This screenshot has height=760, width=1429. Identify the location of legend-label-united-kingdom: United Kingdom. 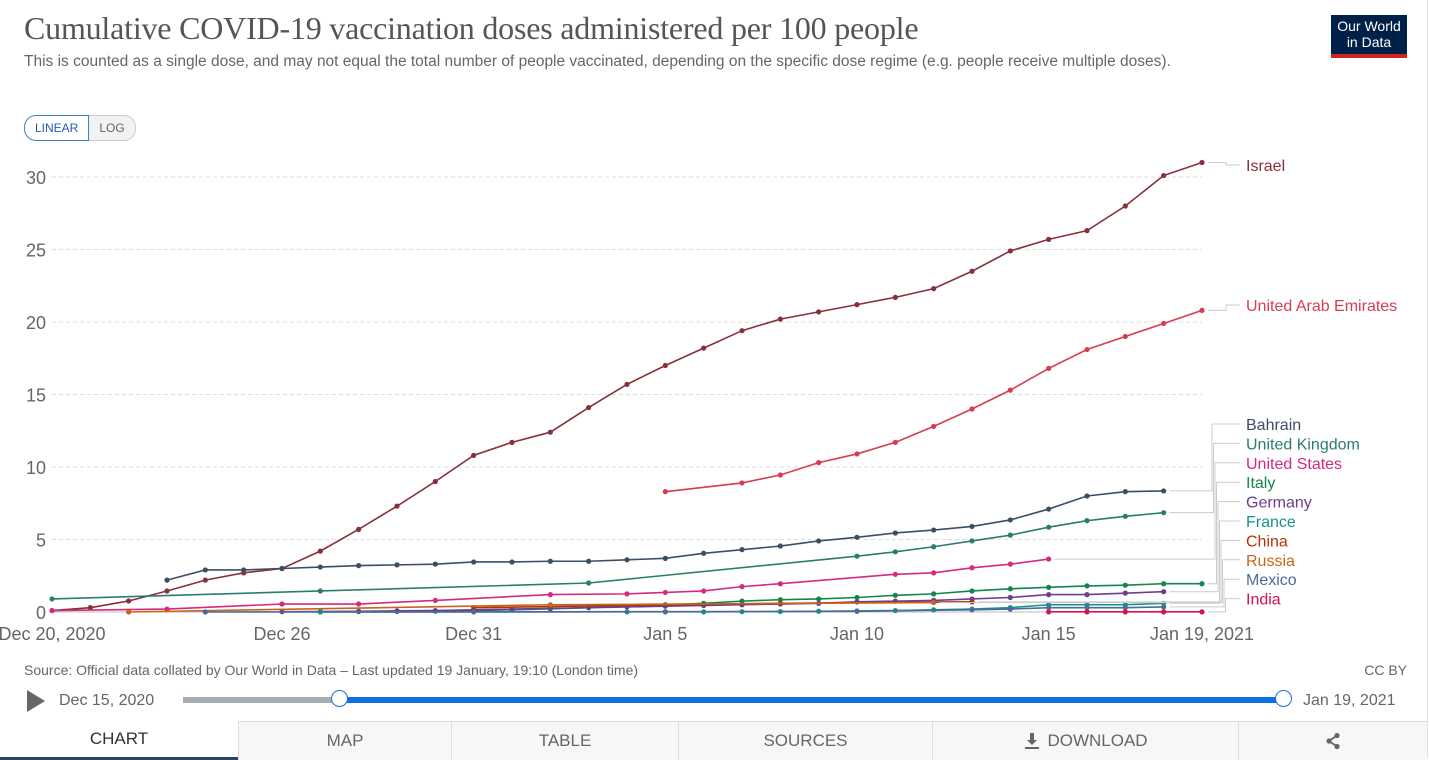
(1303, 444).